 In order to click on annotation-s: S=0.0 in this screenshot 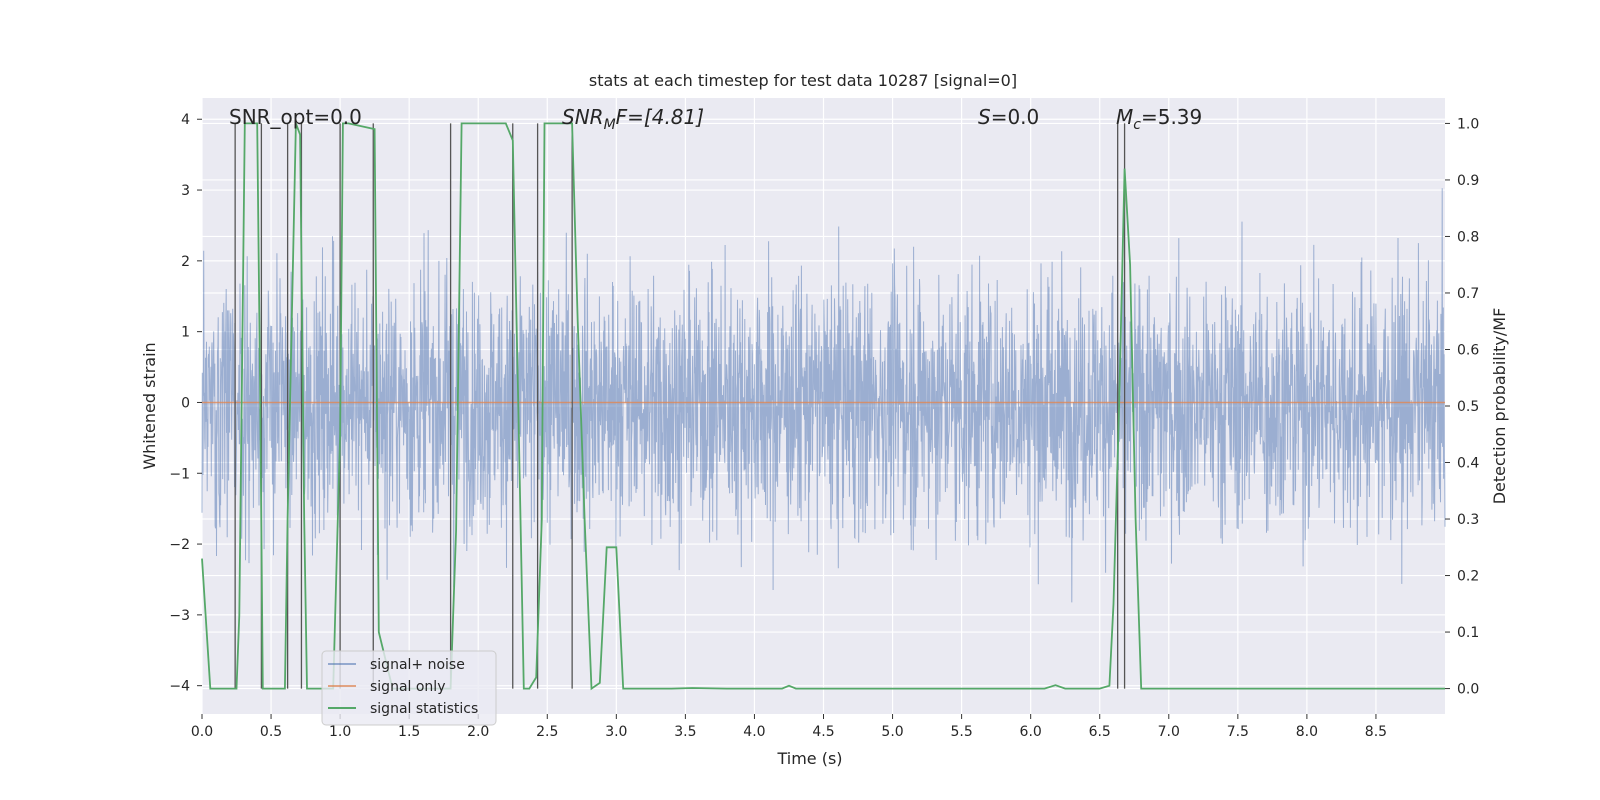, I will do `click(1008, 117)`.